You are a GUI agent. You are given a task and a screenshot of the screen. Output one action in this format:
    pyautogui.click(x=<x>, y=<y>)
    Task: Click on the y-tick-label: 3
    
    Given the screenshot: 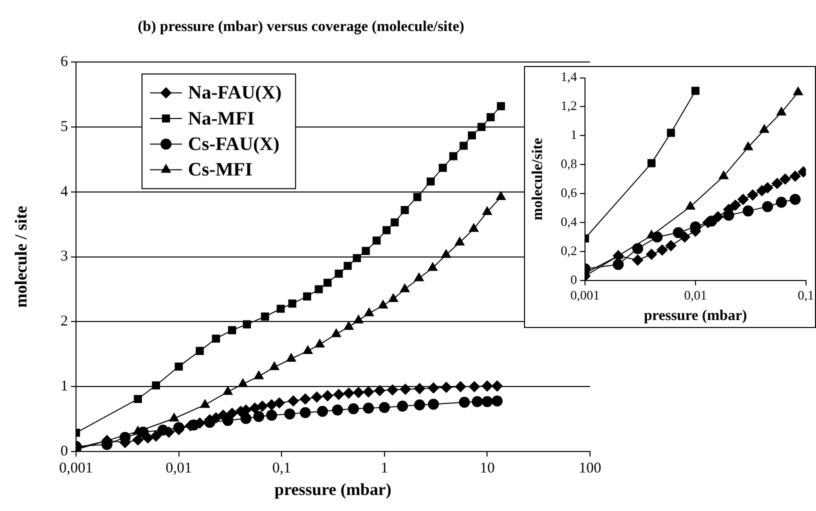 What is the action you would take?
    pyautogui.click(x=64, y=256)
    